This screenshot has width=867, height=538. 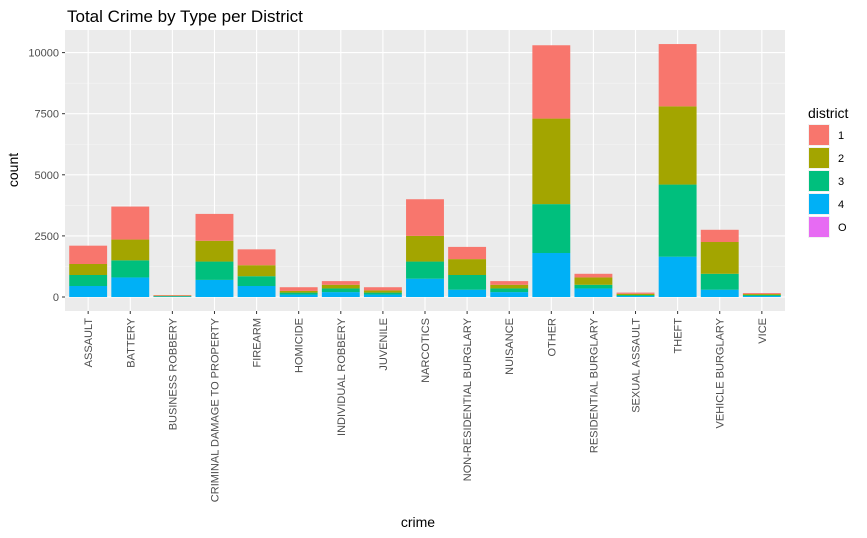 I want to click on x-tick-label: NUISANCE, so click(x=510, y=346).